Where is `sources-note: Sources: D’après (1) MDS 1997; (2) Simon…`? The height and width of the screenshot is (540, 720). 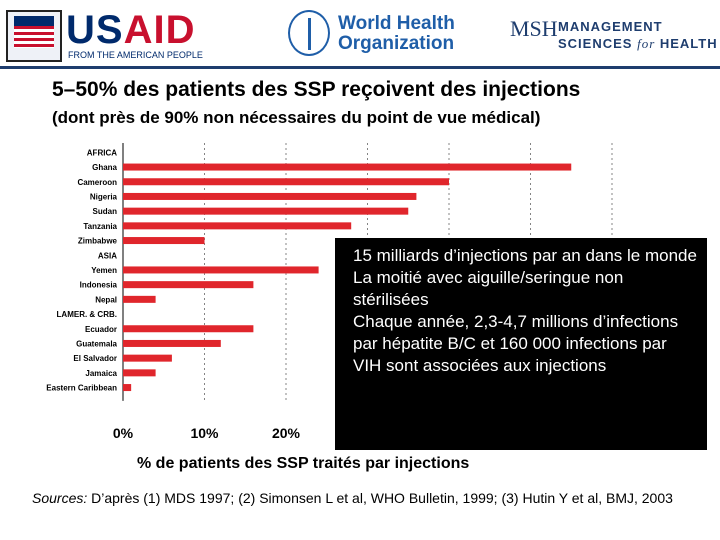
sources-note: Sources: D’après (1) MDS 1997; (2) Simon… is located at coordinates (367, 498).